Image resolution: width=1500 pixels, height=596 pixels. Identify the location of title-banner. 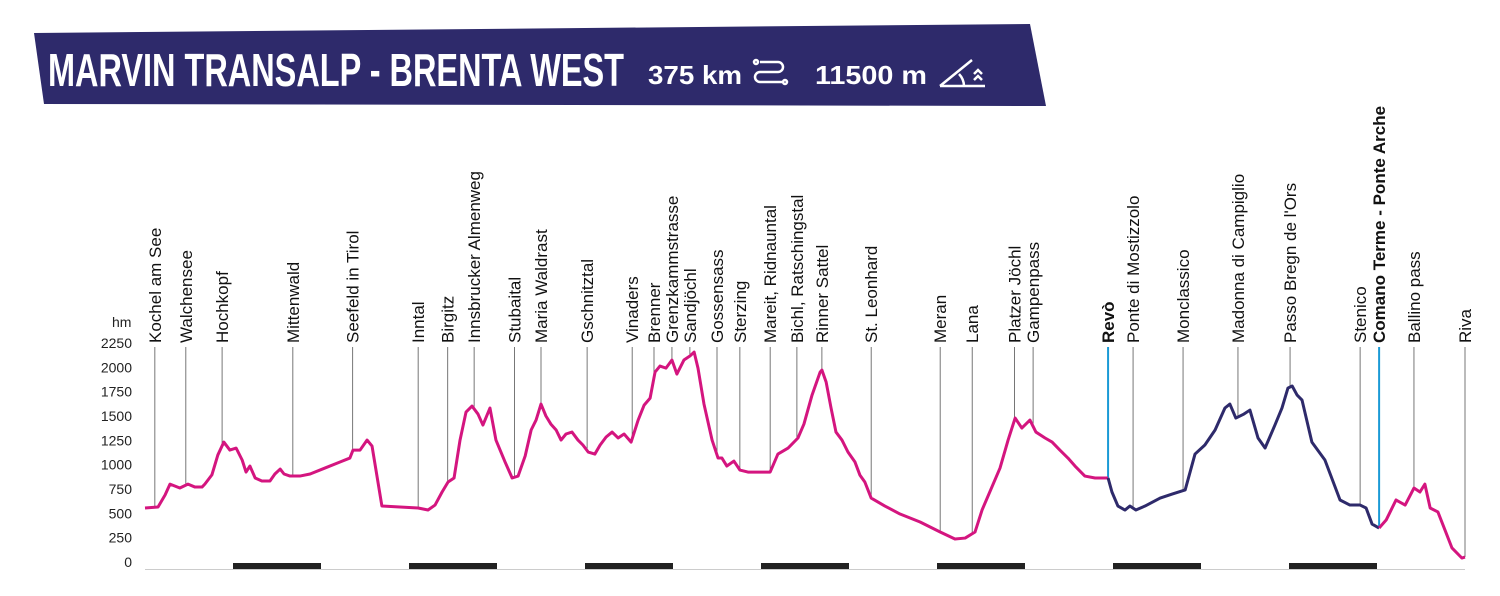
(540, 65).